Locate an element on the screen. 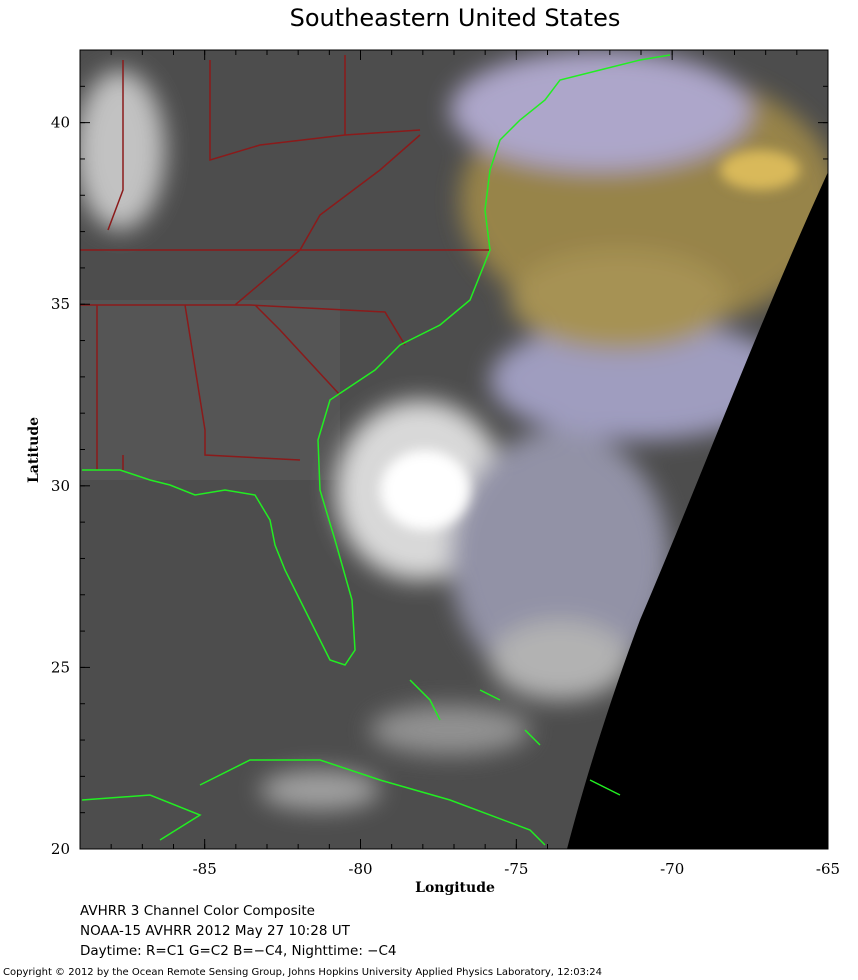 This screenshot has width=858, height=980. y-tick-label: 35 is located at coordinates (60, 304).